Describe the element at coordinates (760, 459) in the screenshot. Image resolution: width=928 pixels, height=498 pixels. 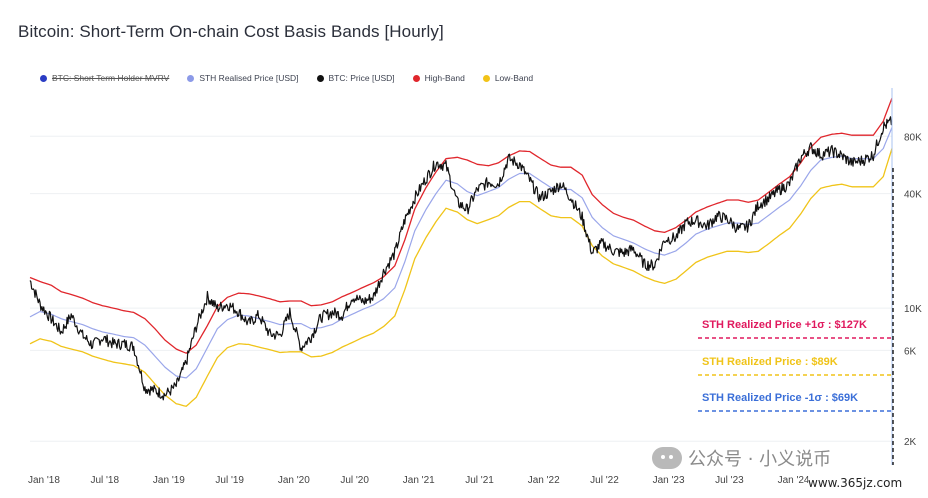
I see `watermark-text: 公众号 · 小义说币` at that location.